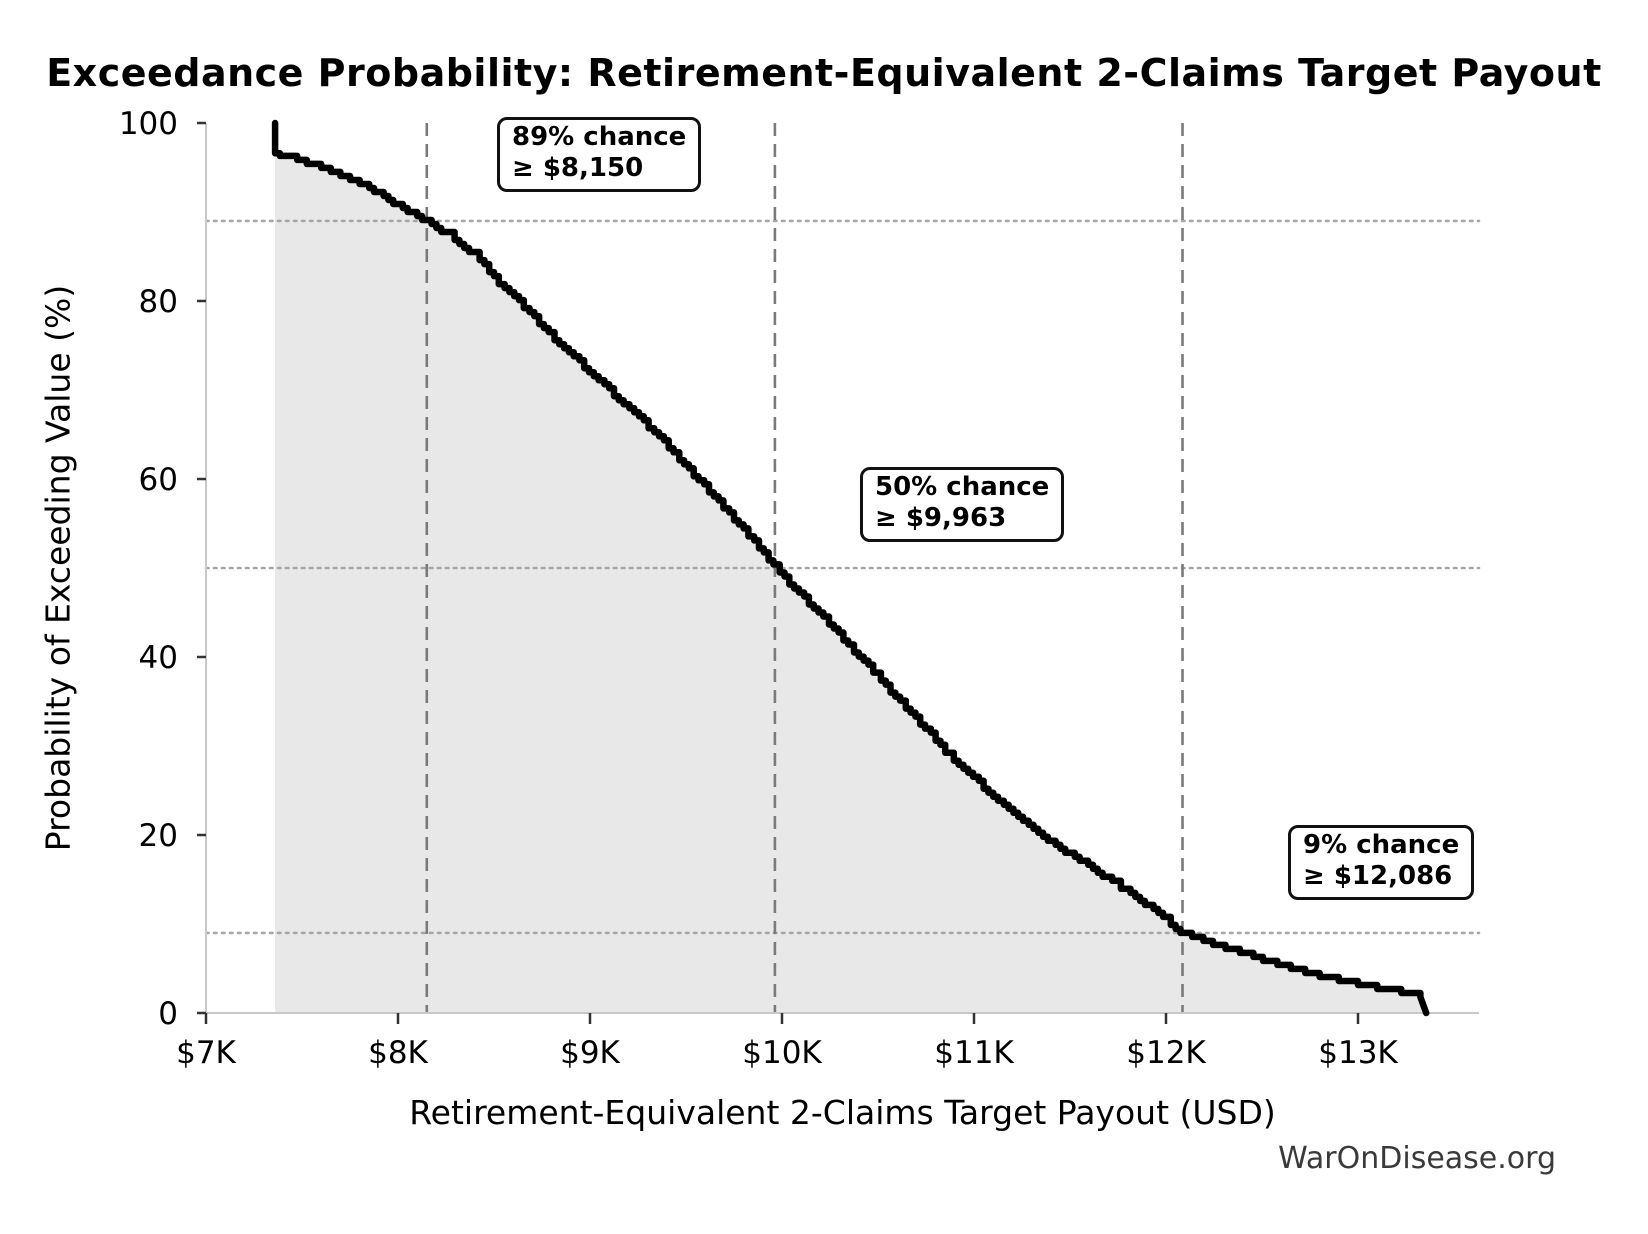 Image resolution: width=1648 pixels, height=1234 pixels. I want to click on y-tick-label: 100, so click(148, 124).